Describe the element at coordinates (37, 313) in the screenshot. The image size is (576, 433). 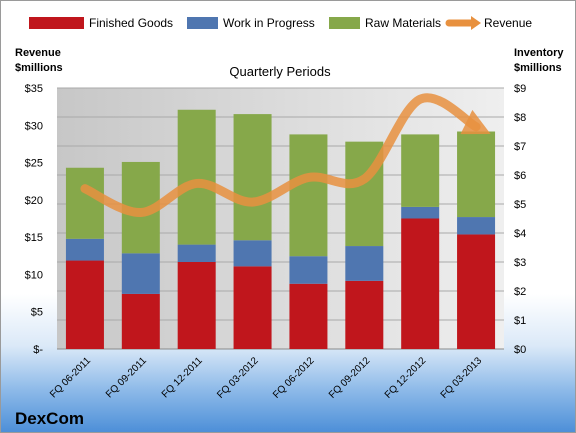
I see `left-tick-label: $5` at that location.